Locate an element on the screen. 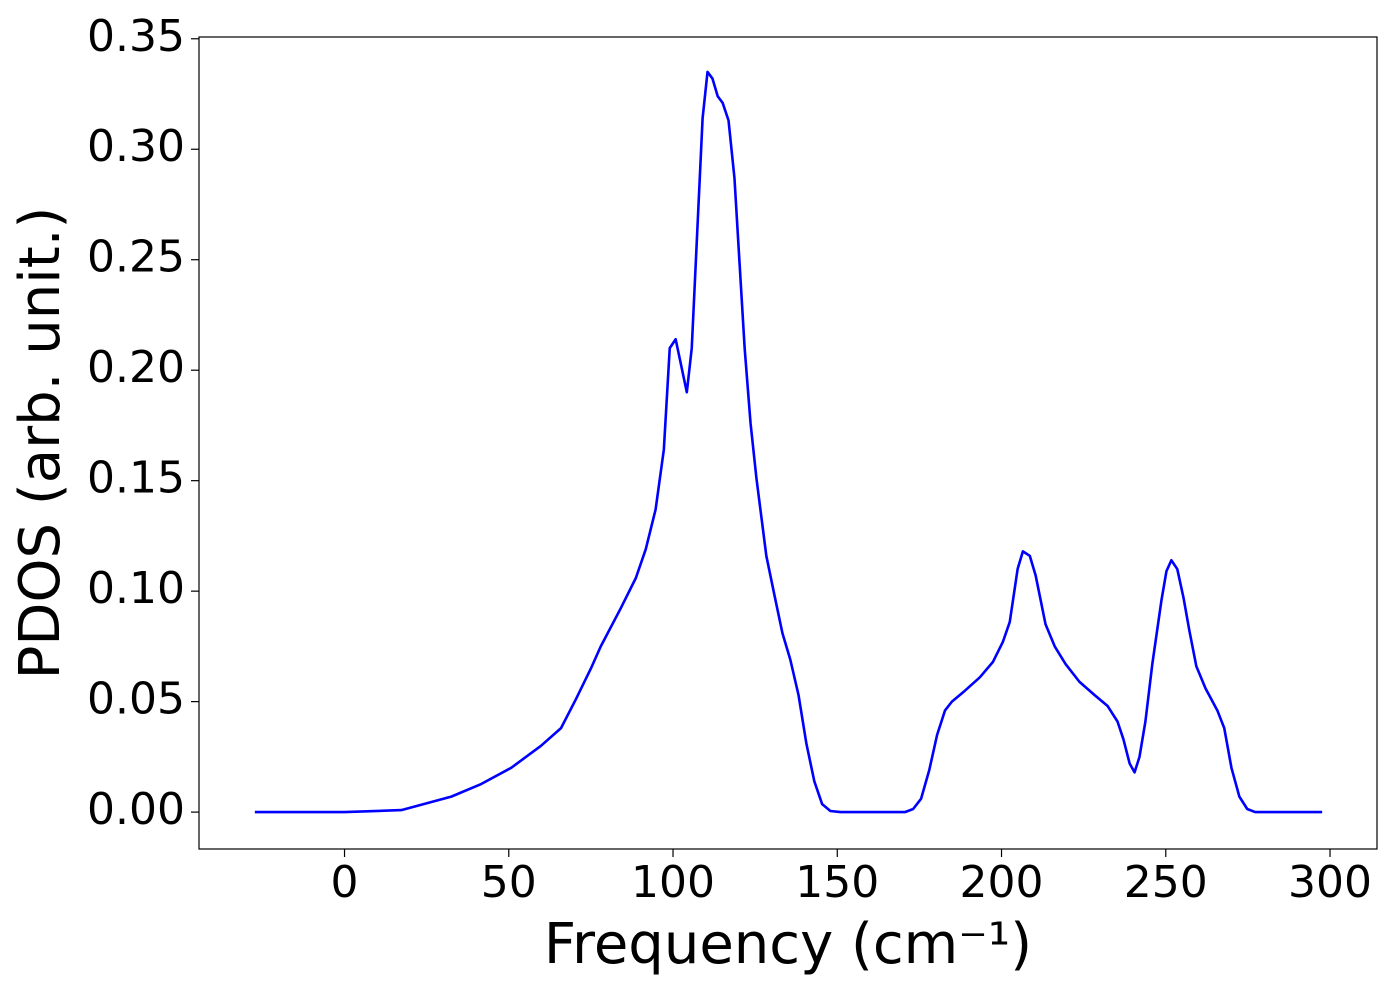 Image resolution: width=1400 pixels, height=1000 pixels. x-tick-label: 150 is located at coordinates (837, 882).